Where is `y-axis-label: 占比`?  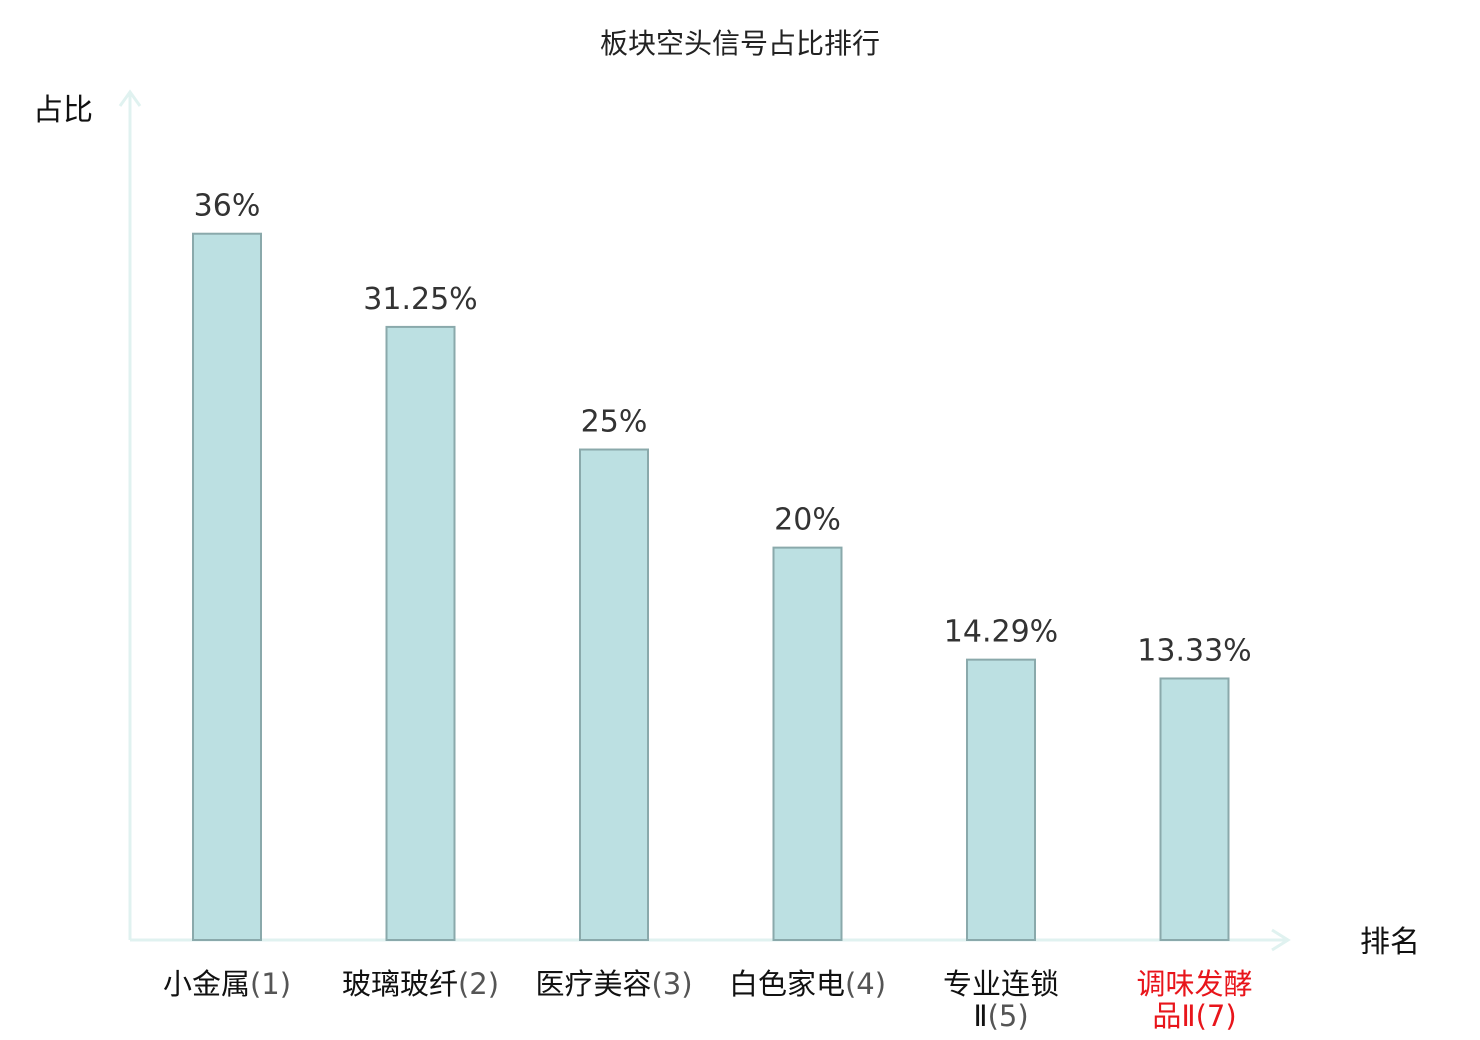
y-axis-label: 占比 is located at coordinates (63, 110).